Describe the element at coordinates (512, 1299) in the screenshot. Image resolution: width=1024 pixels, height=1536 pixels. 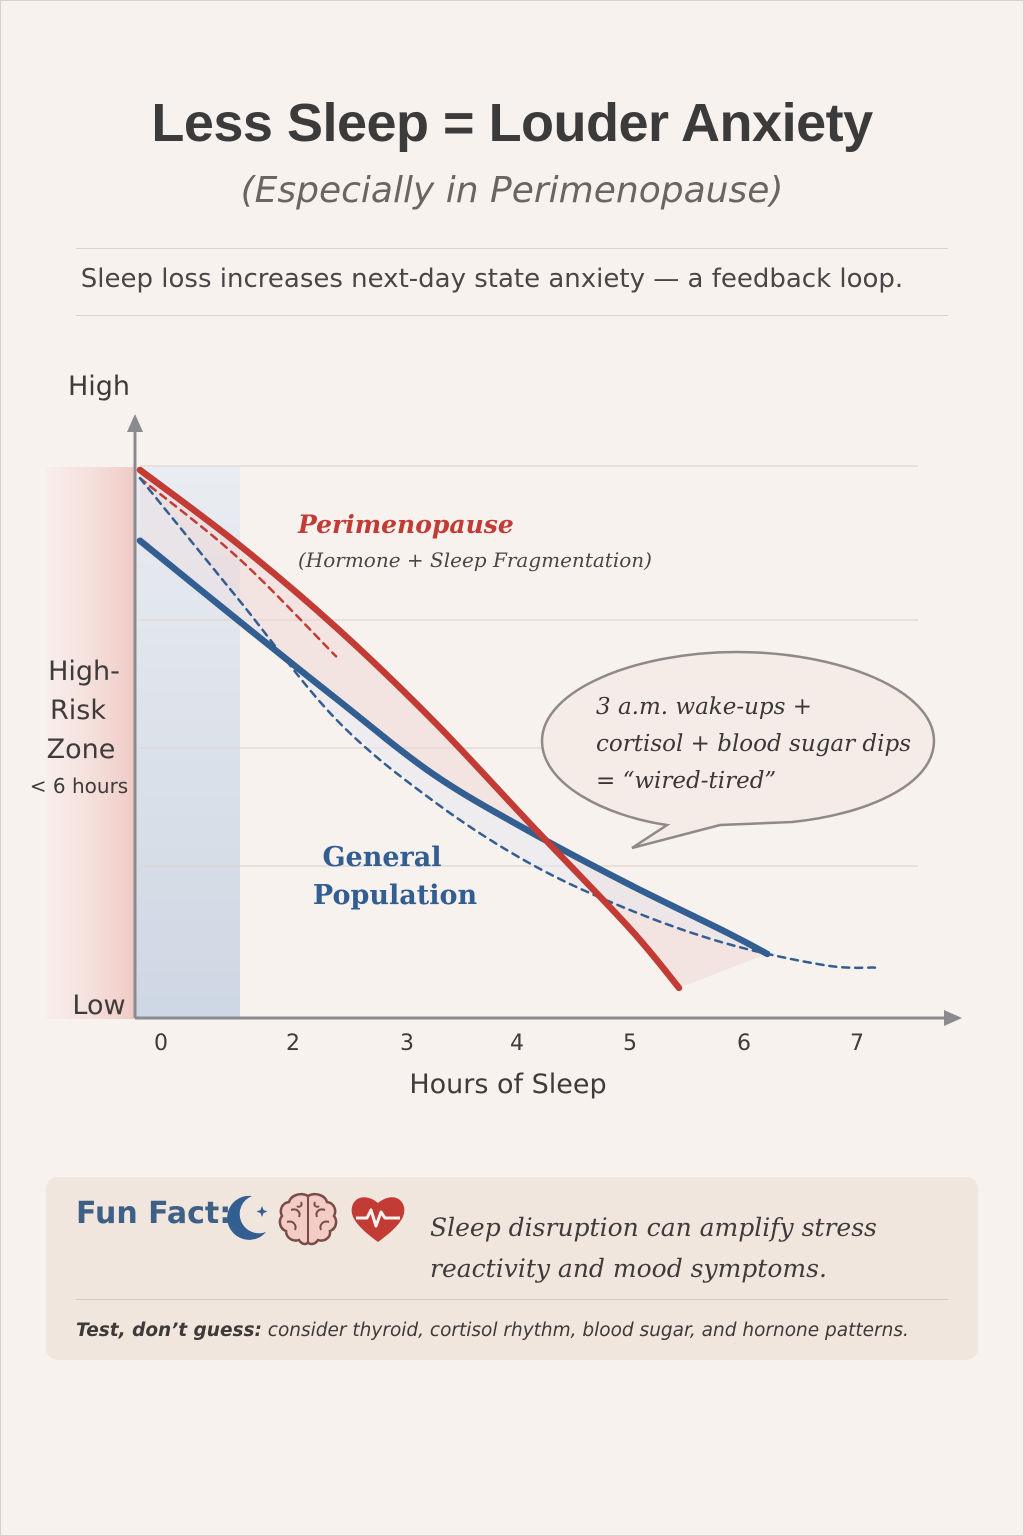
I see `fun-fact-divider` at that location.